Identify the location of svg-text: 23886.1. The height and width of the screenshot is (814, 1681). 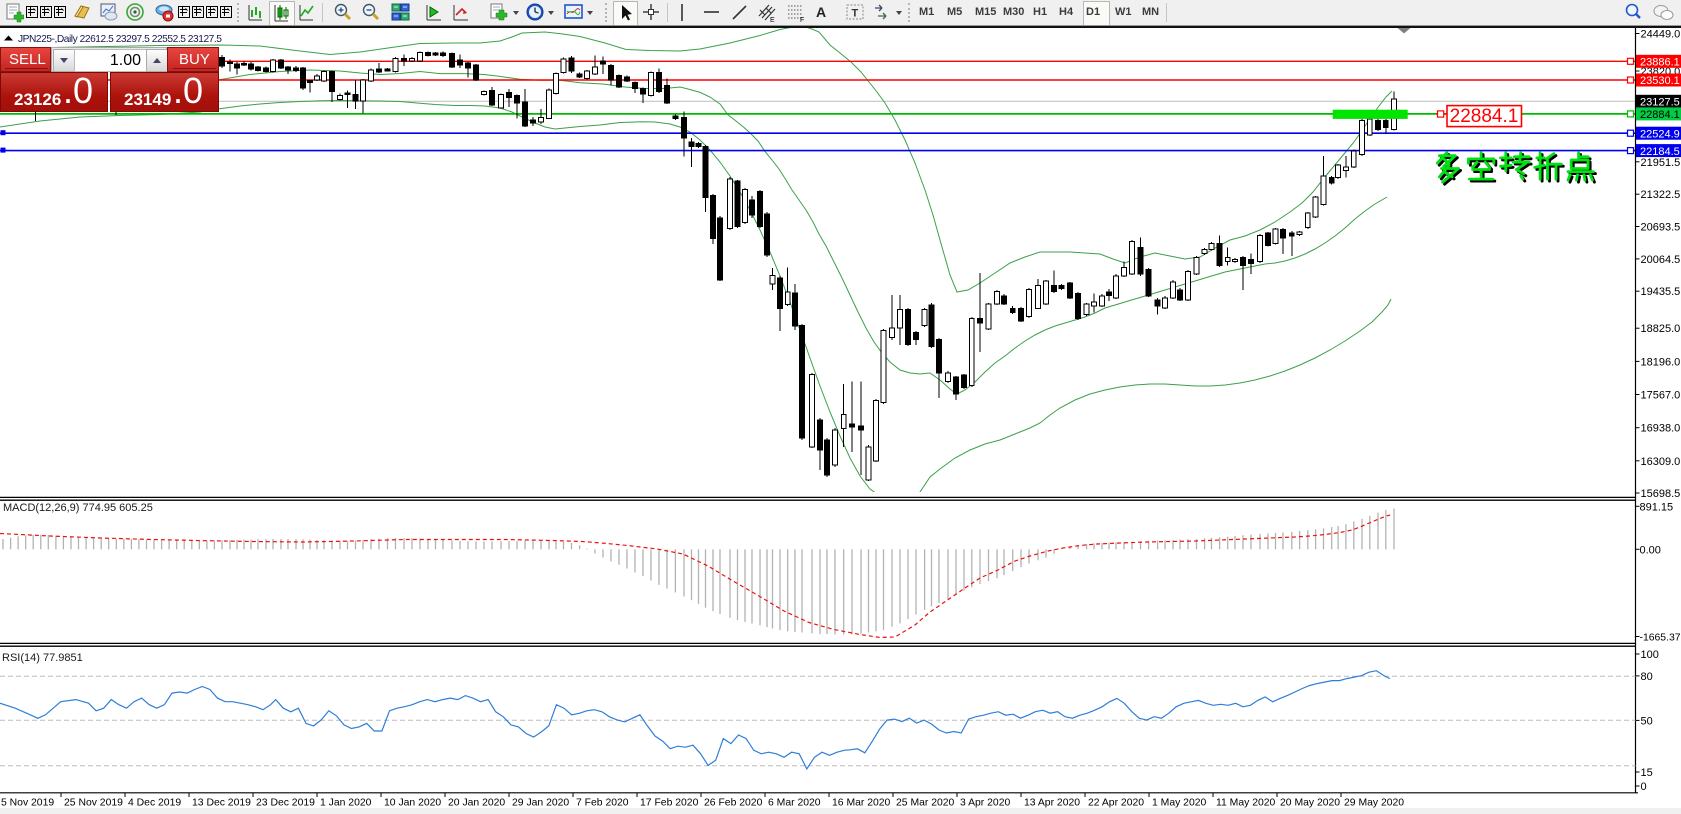
(1660, 63).